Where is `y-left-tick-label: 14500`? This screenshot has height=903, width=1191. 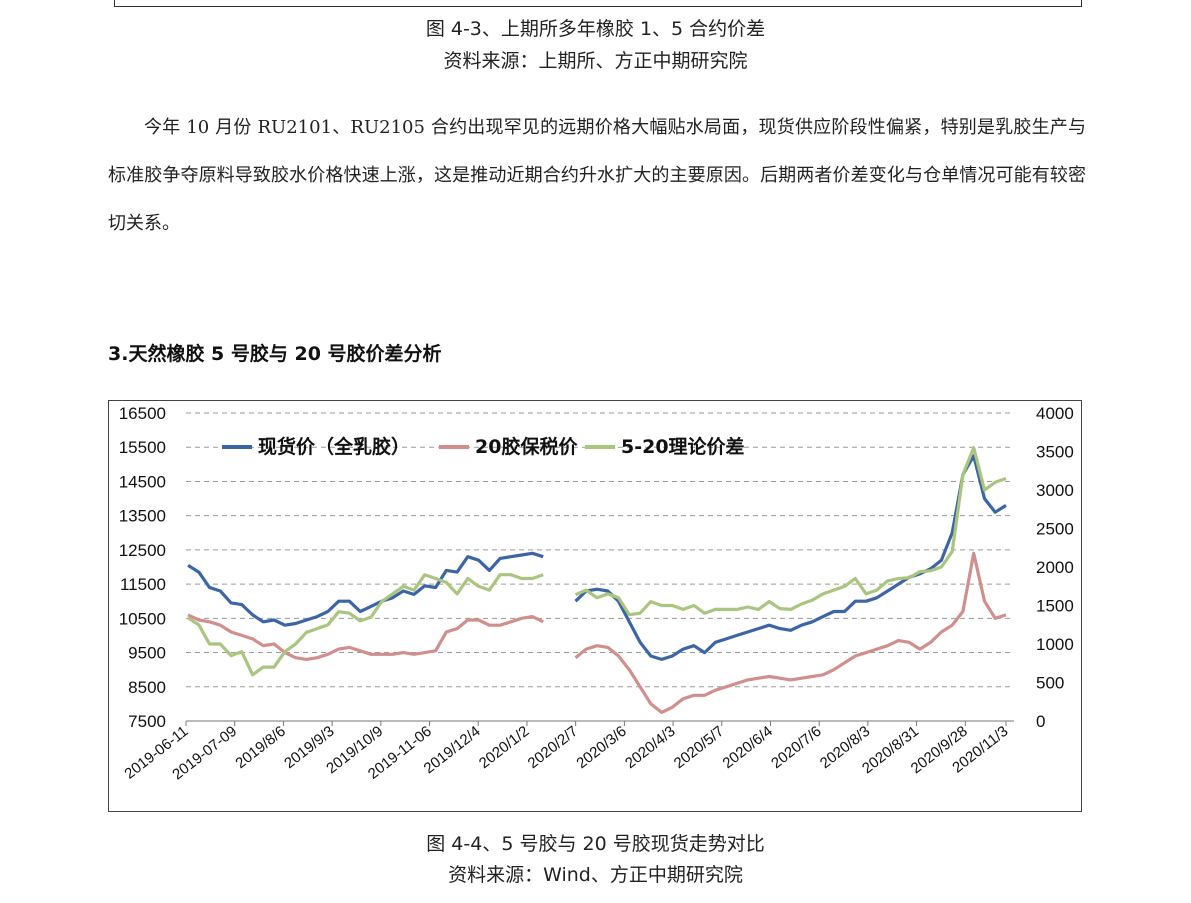
y-left-tick-label: 14500 is located at coordinates (142, 481).